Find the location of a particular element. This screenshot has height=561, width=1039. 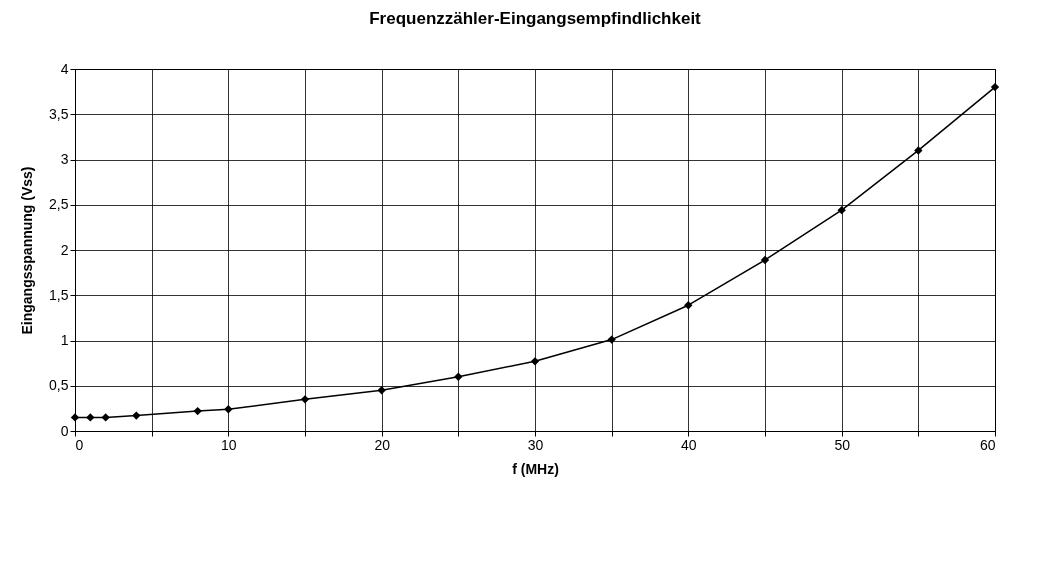

x-axis-title: f (MHz) is located at coordinates (535, 468).